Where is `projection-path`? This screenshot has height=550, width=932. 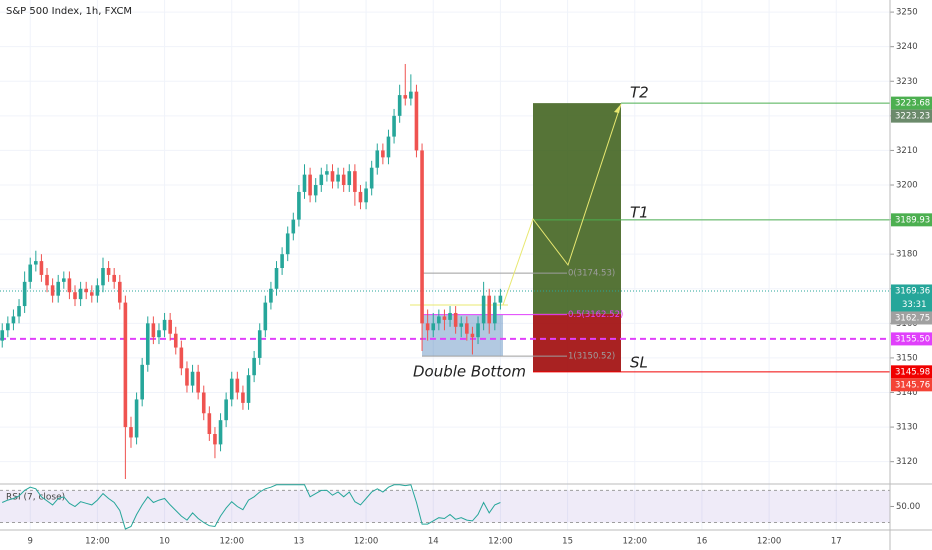 projection-path is located at coordinates (562, 204).